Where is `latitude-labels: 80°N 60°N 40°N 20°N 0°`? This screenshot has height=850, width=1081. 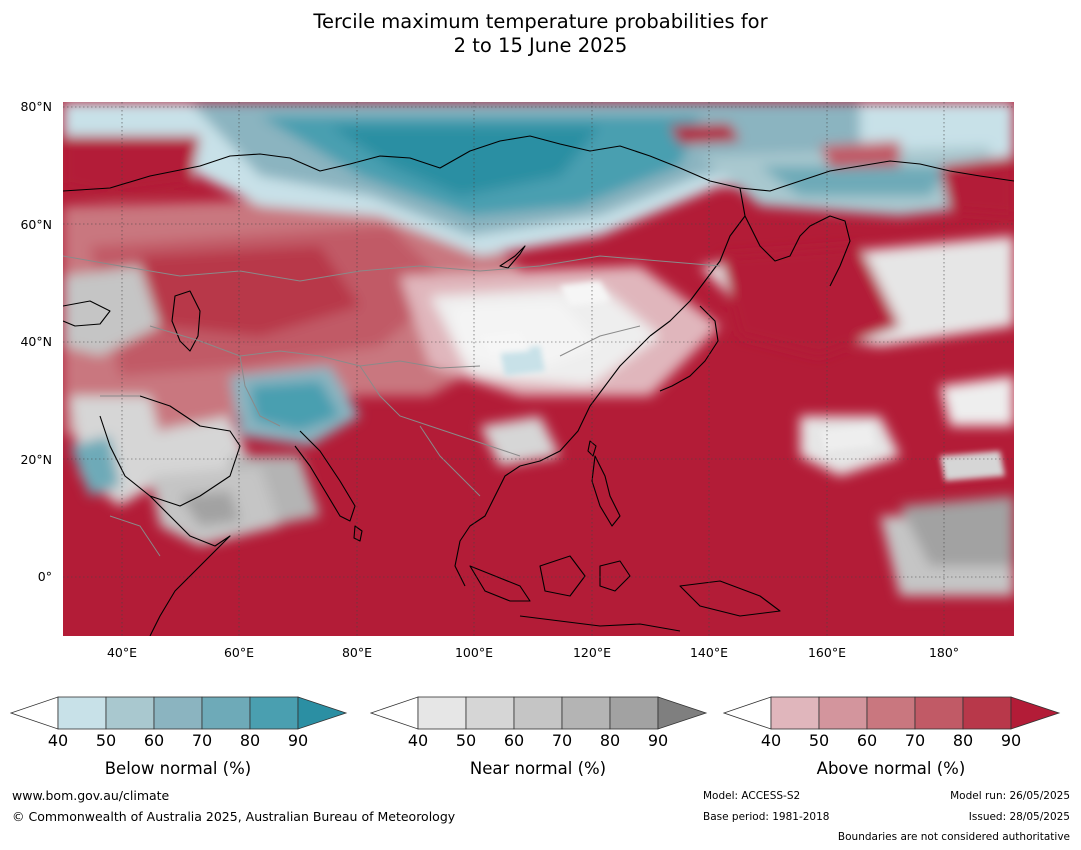
latitude-labels: 80°N 60°N 40°N 20°N 0° is located at coordinates (36, 341).